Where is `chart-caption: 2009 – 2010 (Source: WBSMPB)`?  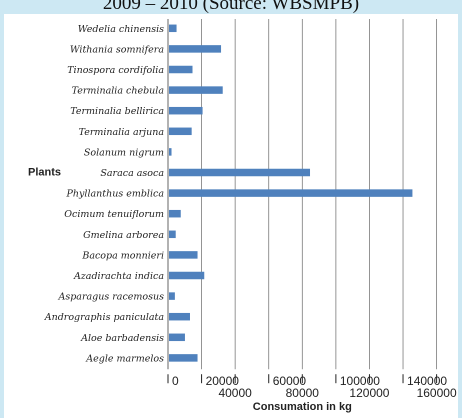 chart-caption: 2009 – 2010 (Source: WBSMPB) is located at coordinates (231, 7).